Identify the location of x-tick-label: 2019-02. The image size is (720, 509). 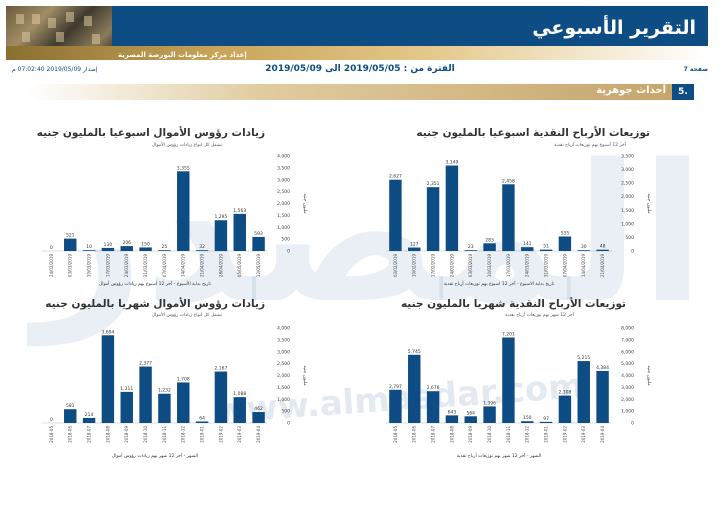
(220, 434).